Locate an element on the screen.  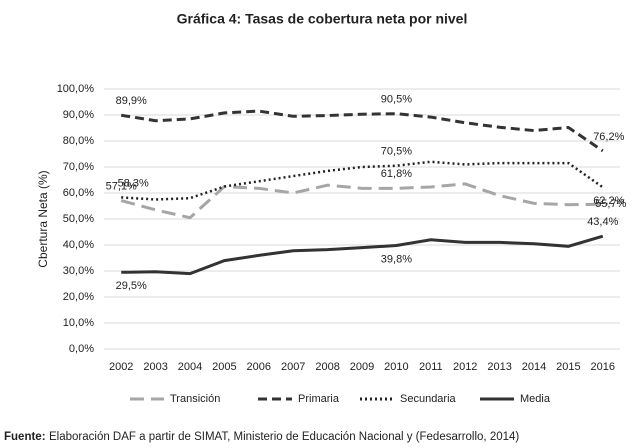
x-tick-label: 2011 is located at coordinates (431, 367).